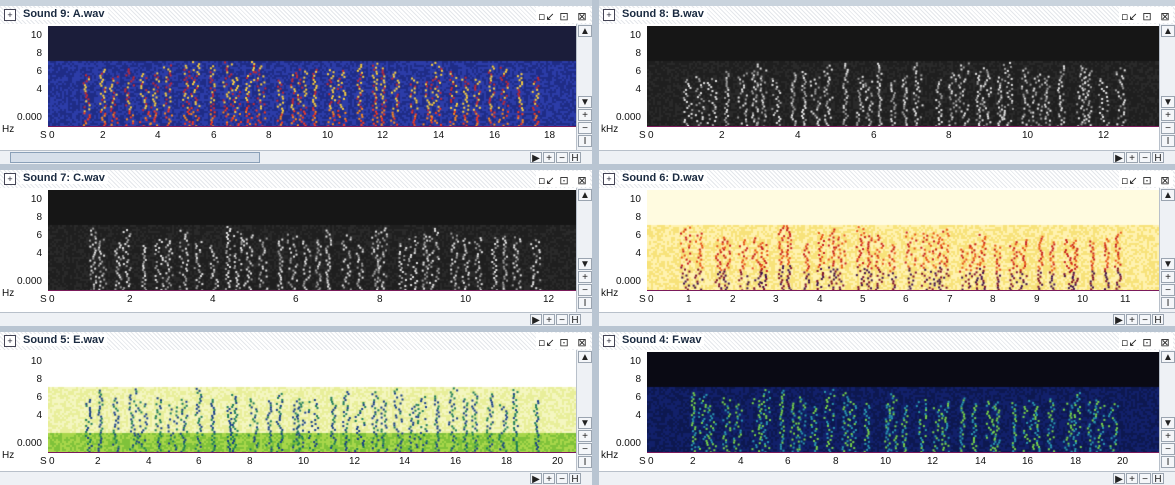  Describe the element at coordinates (296, 15) in the screenshot. I see `pane-titlebar: + Sound 9: A.wav ▫↙ ⊡ ⊠` at that location.